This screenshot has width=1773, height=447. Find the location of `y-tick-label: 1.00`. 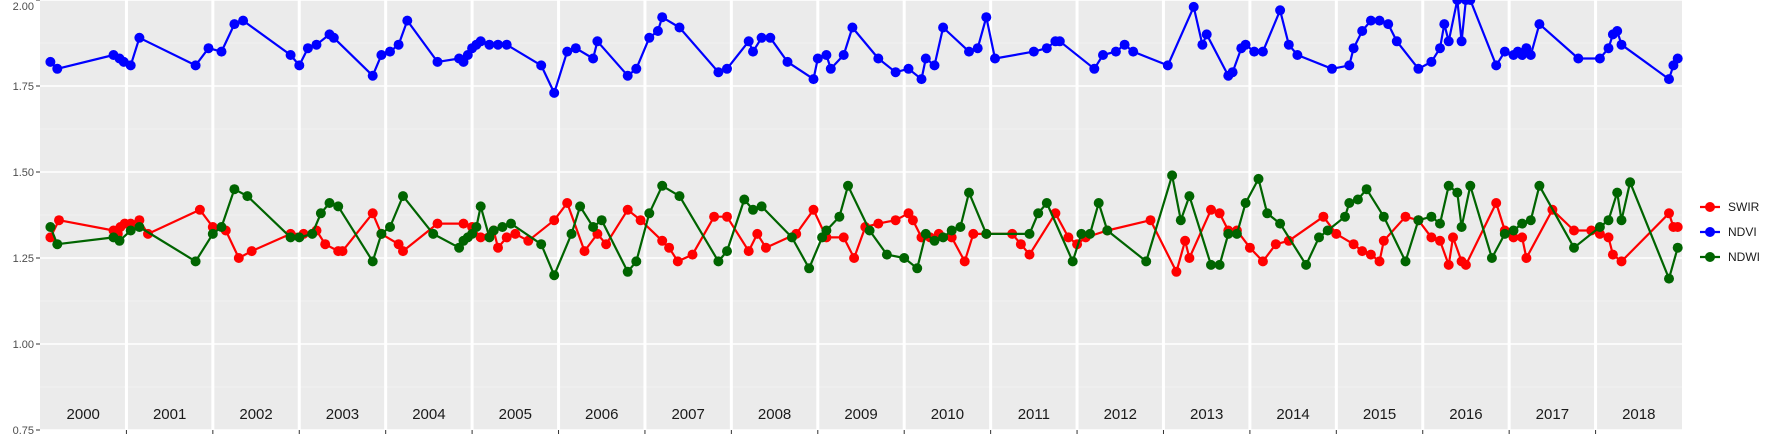

y-tick-label: 1.00 is located at coordinates (23, 345).